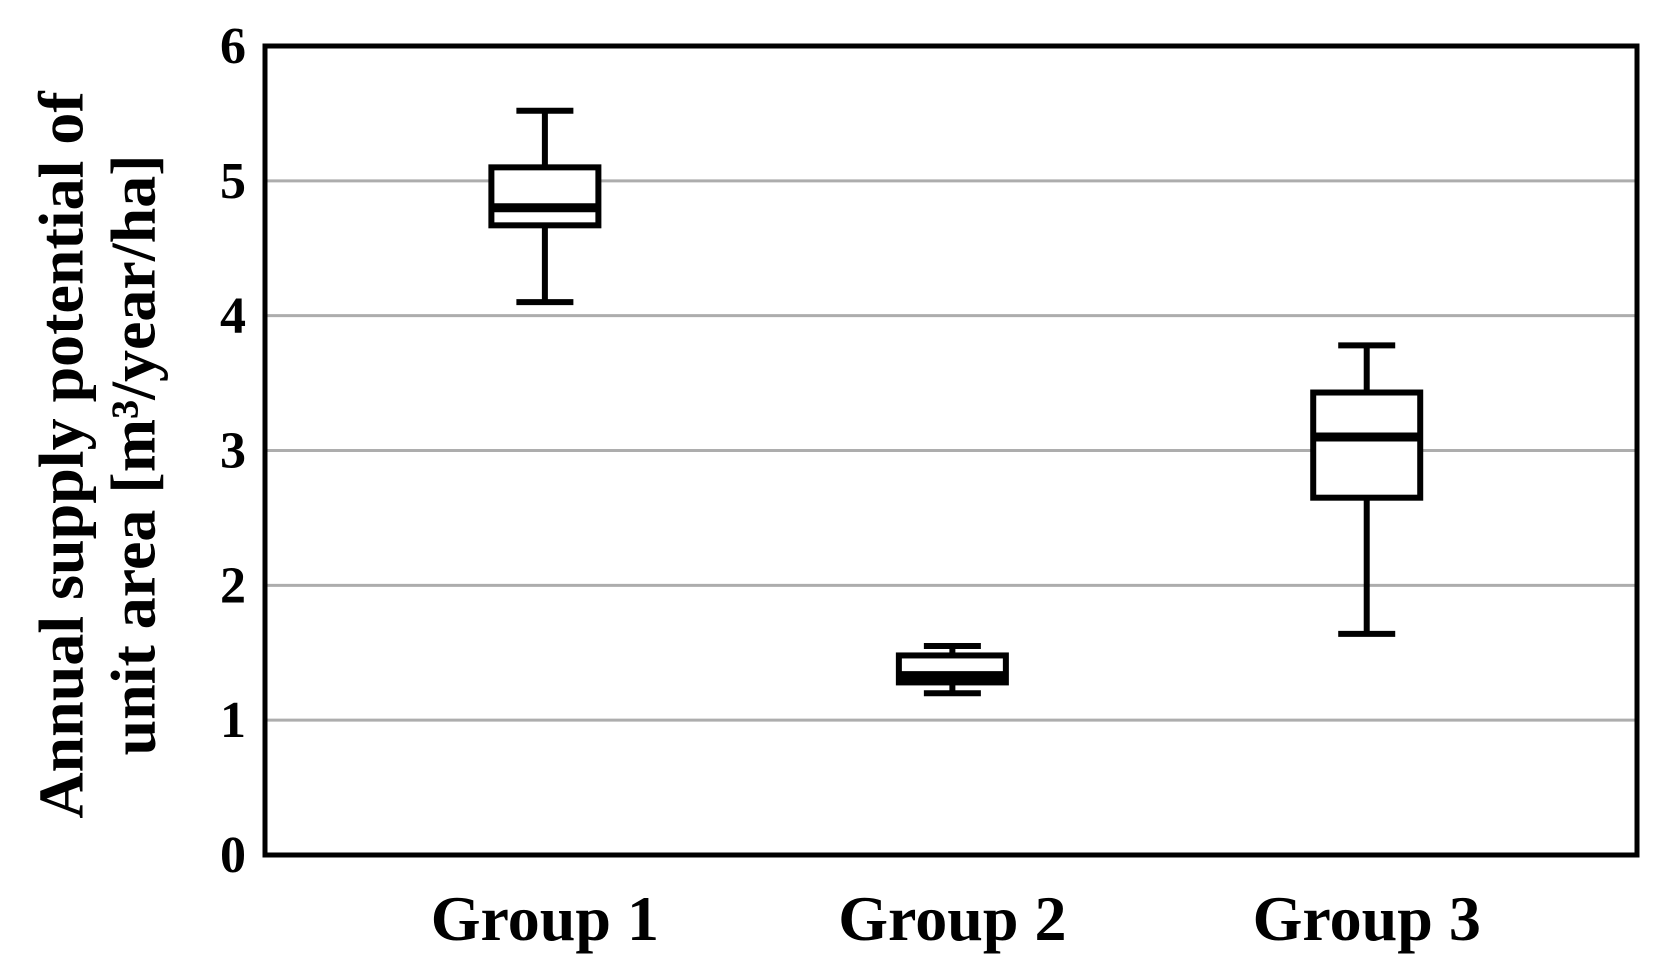  Describe the element at coordinates (233, 451) in the screenshot. I see `y-tick-label-3: 3` at that location.